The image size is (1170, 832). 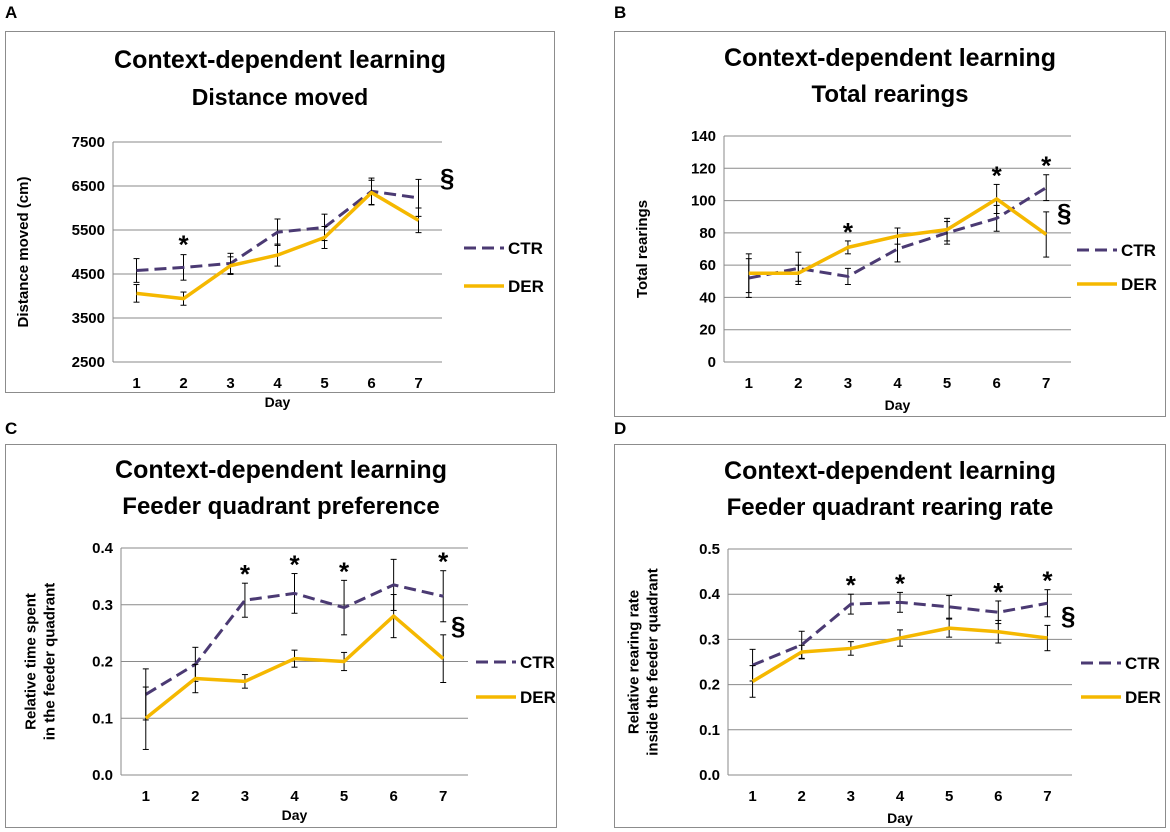 What do you see at coordinates (620, 428) in the screenshot?
I see `panel-label-d: D` at bounding box center [620, 428].